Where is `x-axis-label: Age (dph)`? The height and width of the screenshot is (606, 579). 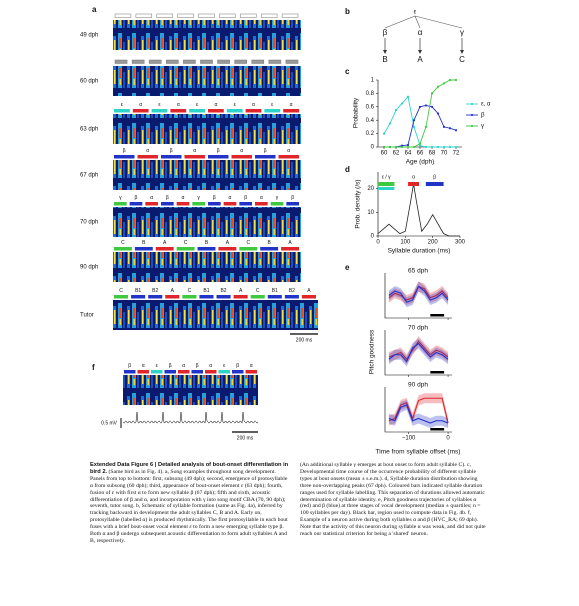
x-axis-label: Age (dph) is located at coordinates (420, 162).